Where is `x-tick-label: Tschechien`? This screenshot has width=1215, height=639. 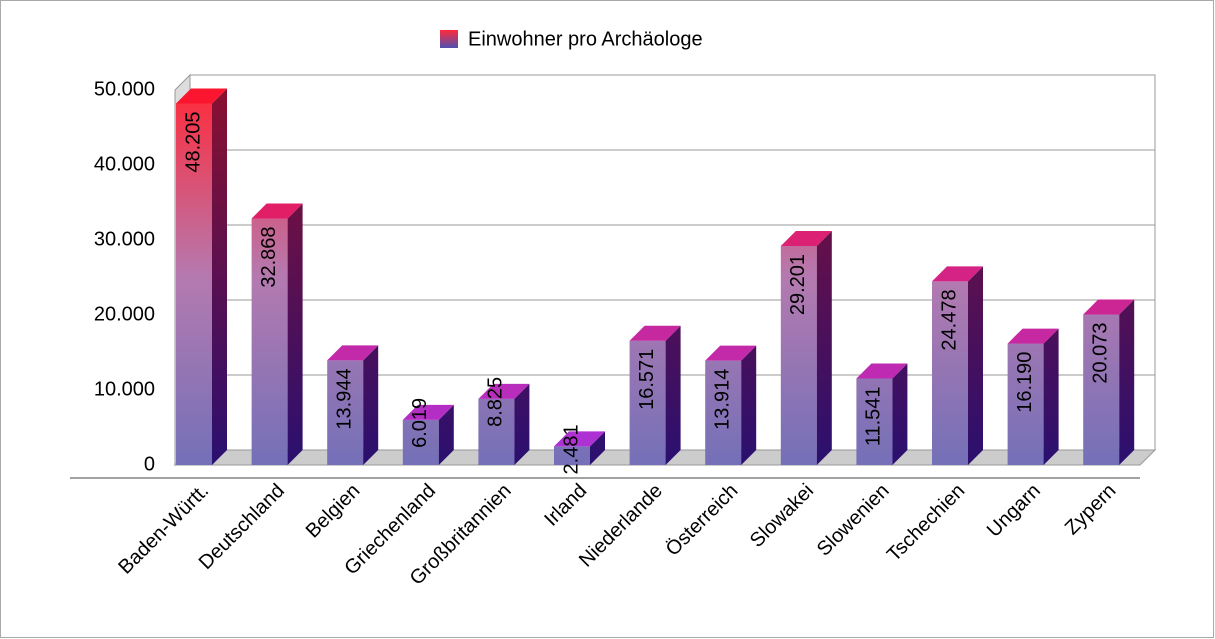
x-tick-label: Tschechien is located at coordinates (926, 523).